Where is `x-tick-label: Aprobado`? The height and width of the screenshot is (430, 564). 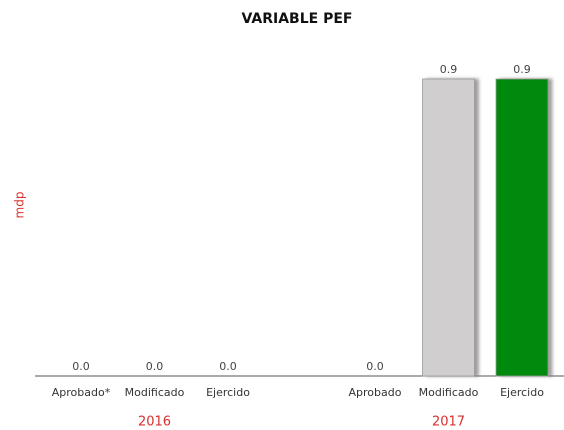
x-tick-label: Aprobado is located at coordinates (375, 392).